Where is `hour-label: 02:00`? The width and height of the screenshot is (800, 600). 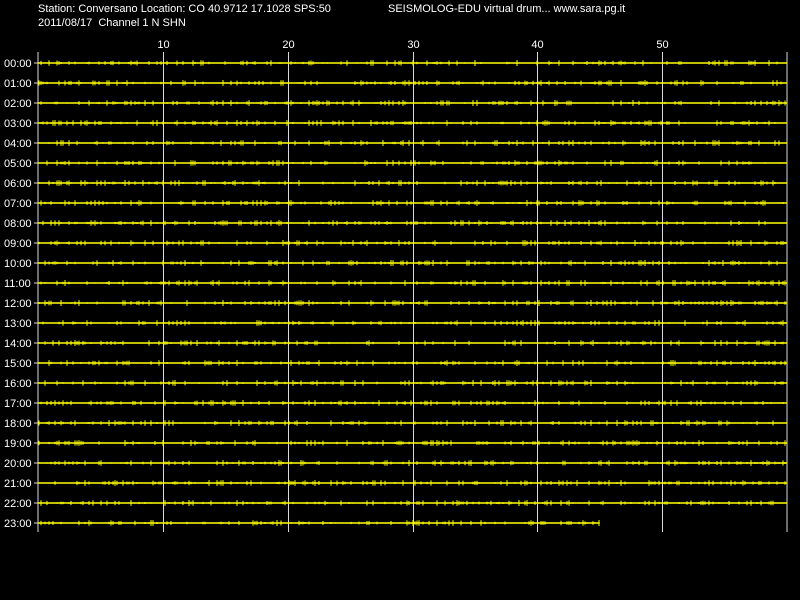 hour-label: 02:00 is located at coordinates (18, 104).